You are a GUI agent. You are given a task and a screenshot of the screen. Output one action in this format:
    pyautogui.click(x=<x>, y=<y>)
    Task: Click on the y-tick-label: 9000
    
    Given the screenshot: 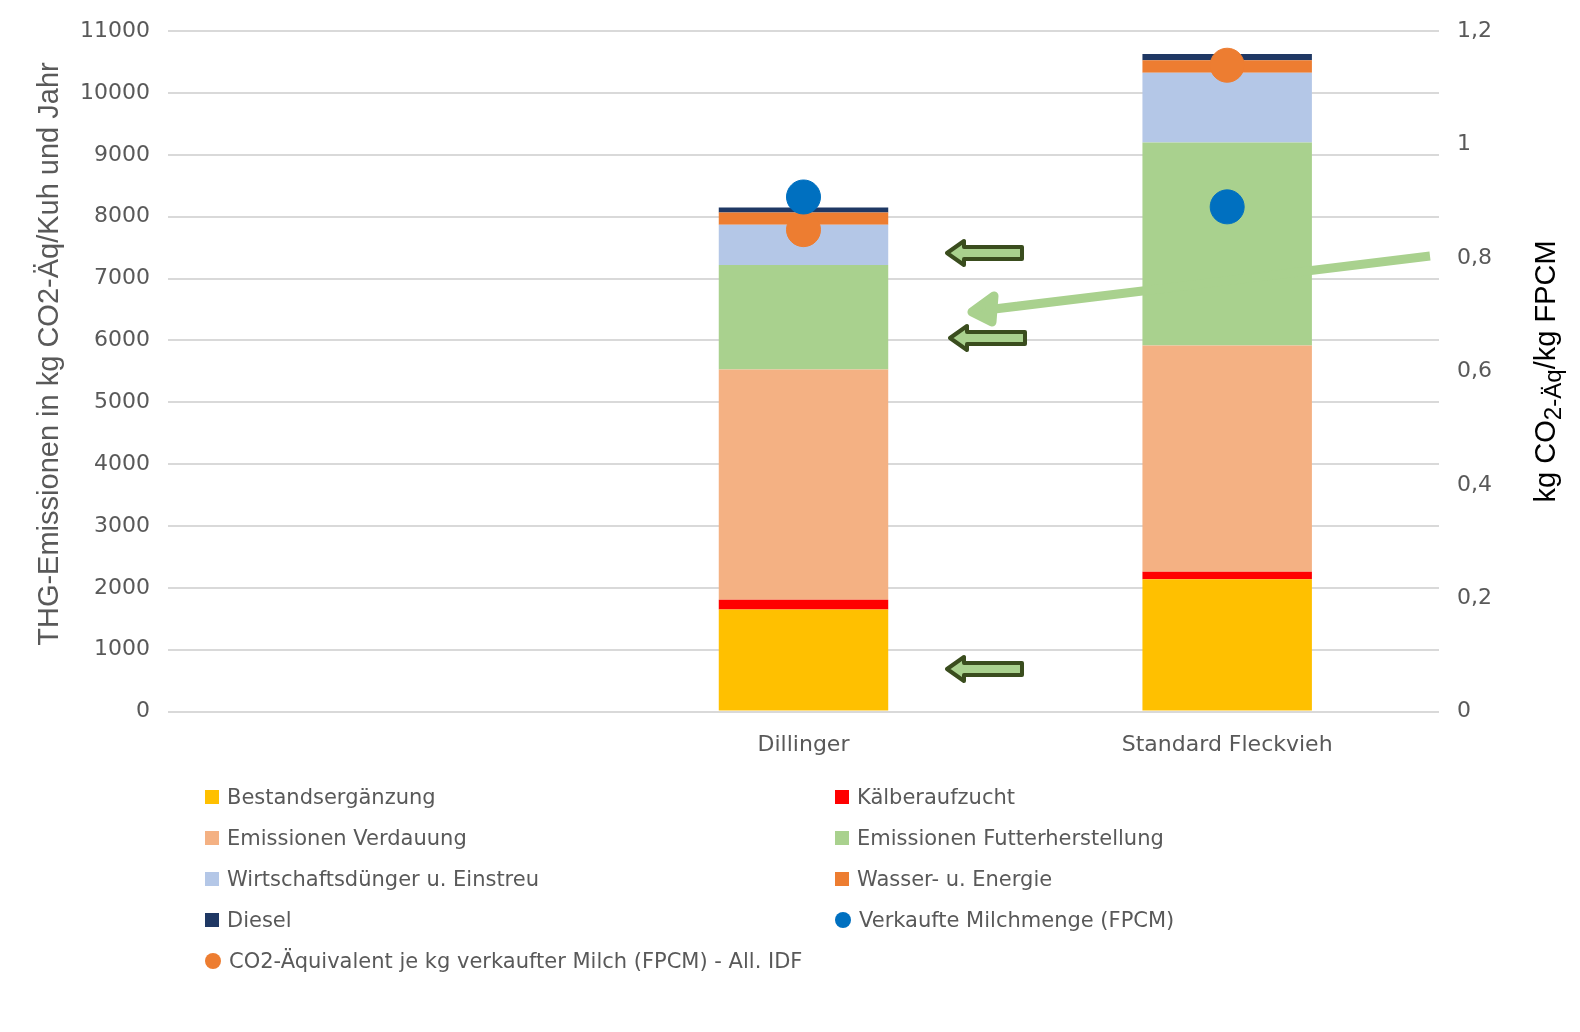 What is the action you would take?
    pyautogui.click(x=121, y=153)
    